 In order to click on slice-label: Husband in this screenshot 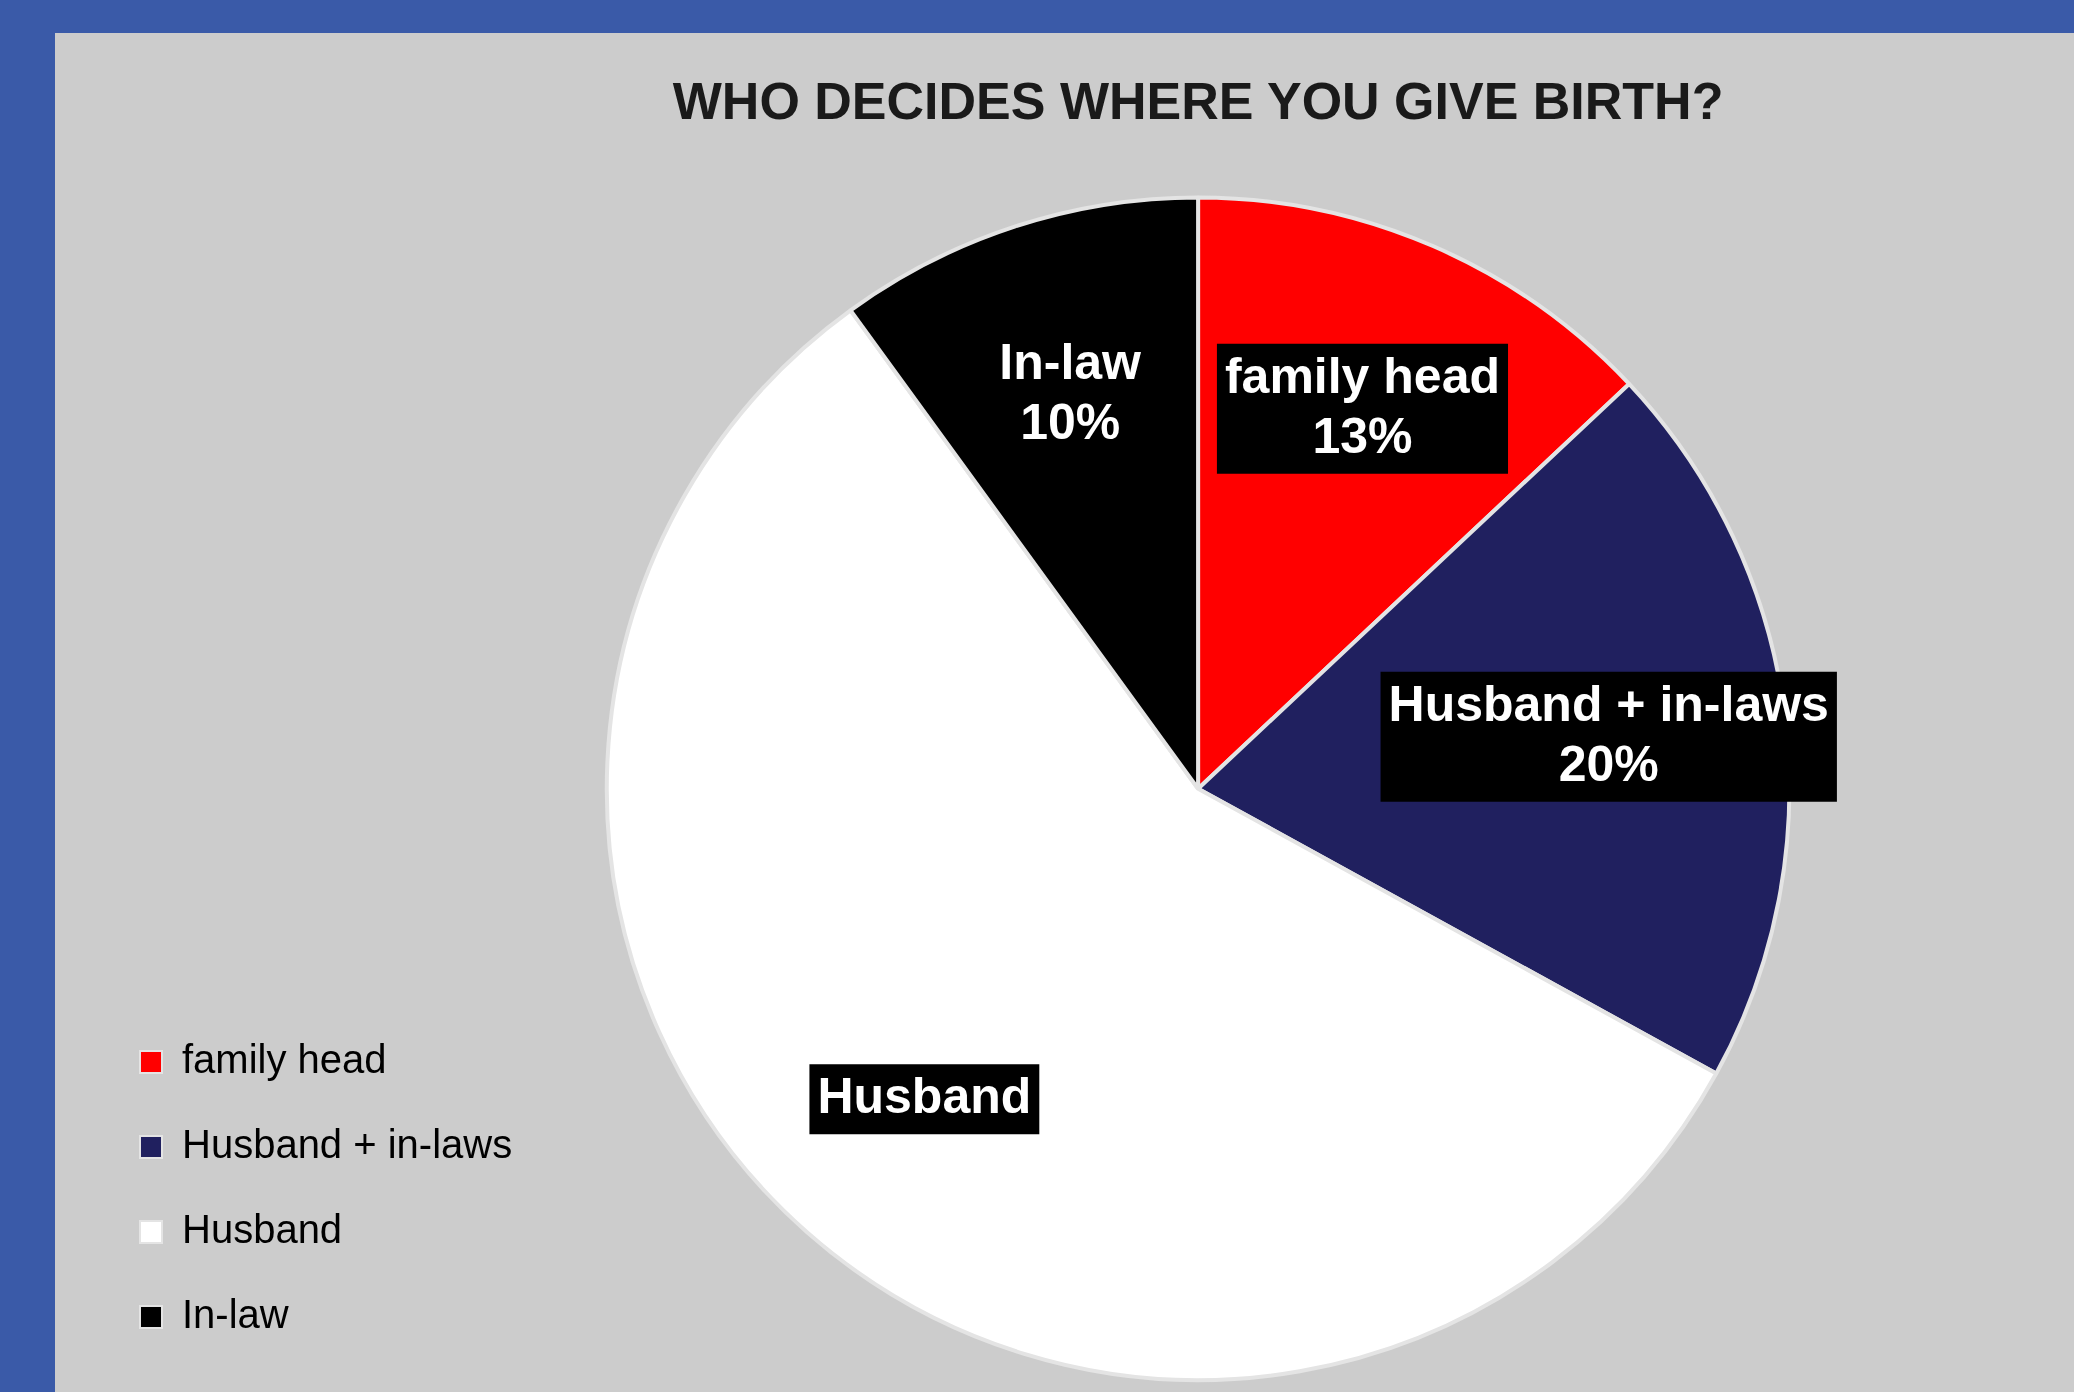, I will do `click(924, 1095)`.